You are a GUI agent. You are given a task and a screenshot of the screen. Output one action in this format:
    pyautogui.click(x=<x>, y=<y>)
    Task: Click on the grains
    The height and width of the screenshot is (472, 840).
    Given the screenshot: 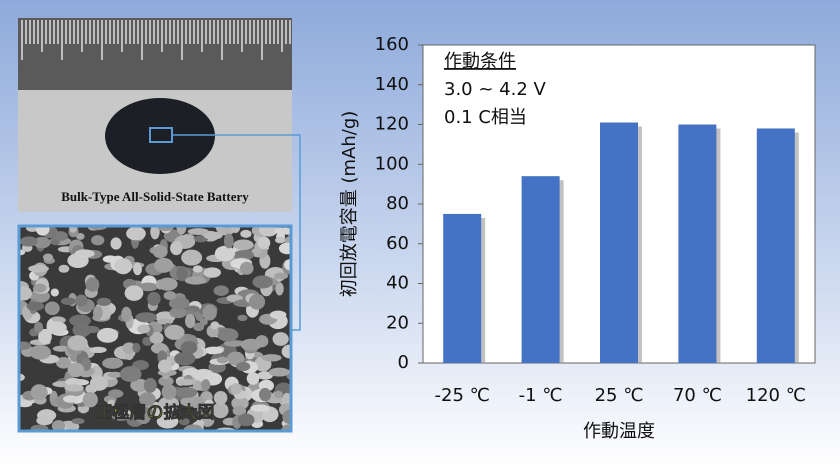 What is the action you would take?
    pyautogui.click(x=155, y=328)
    